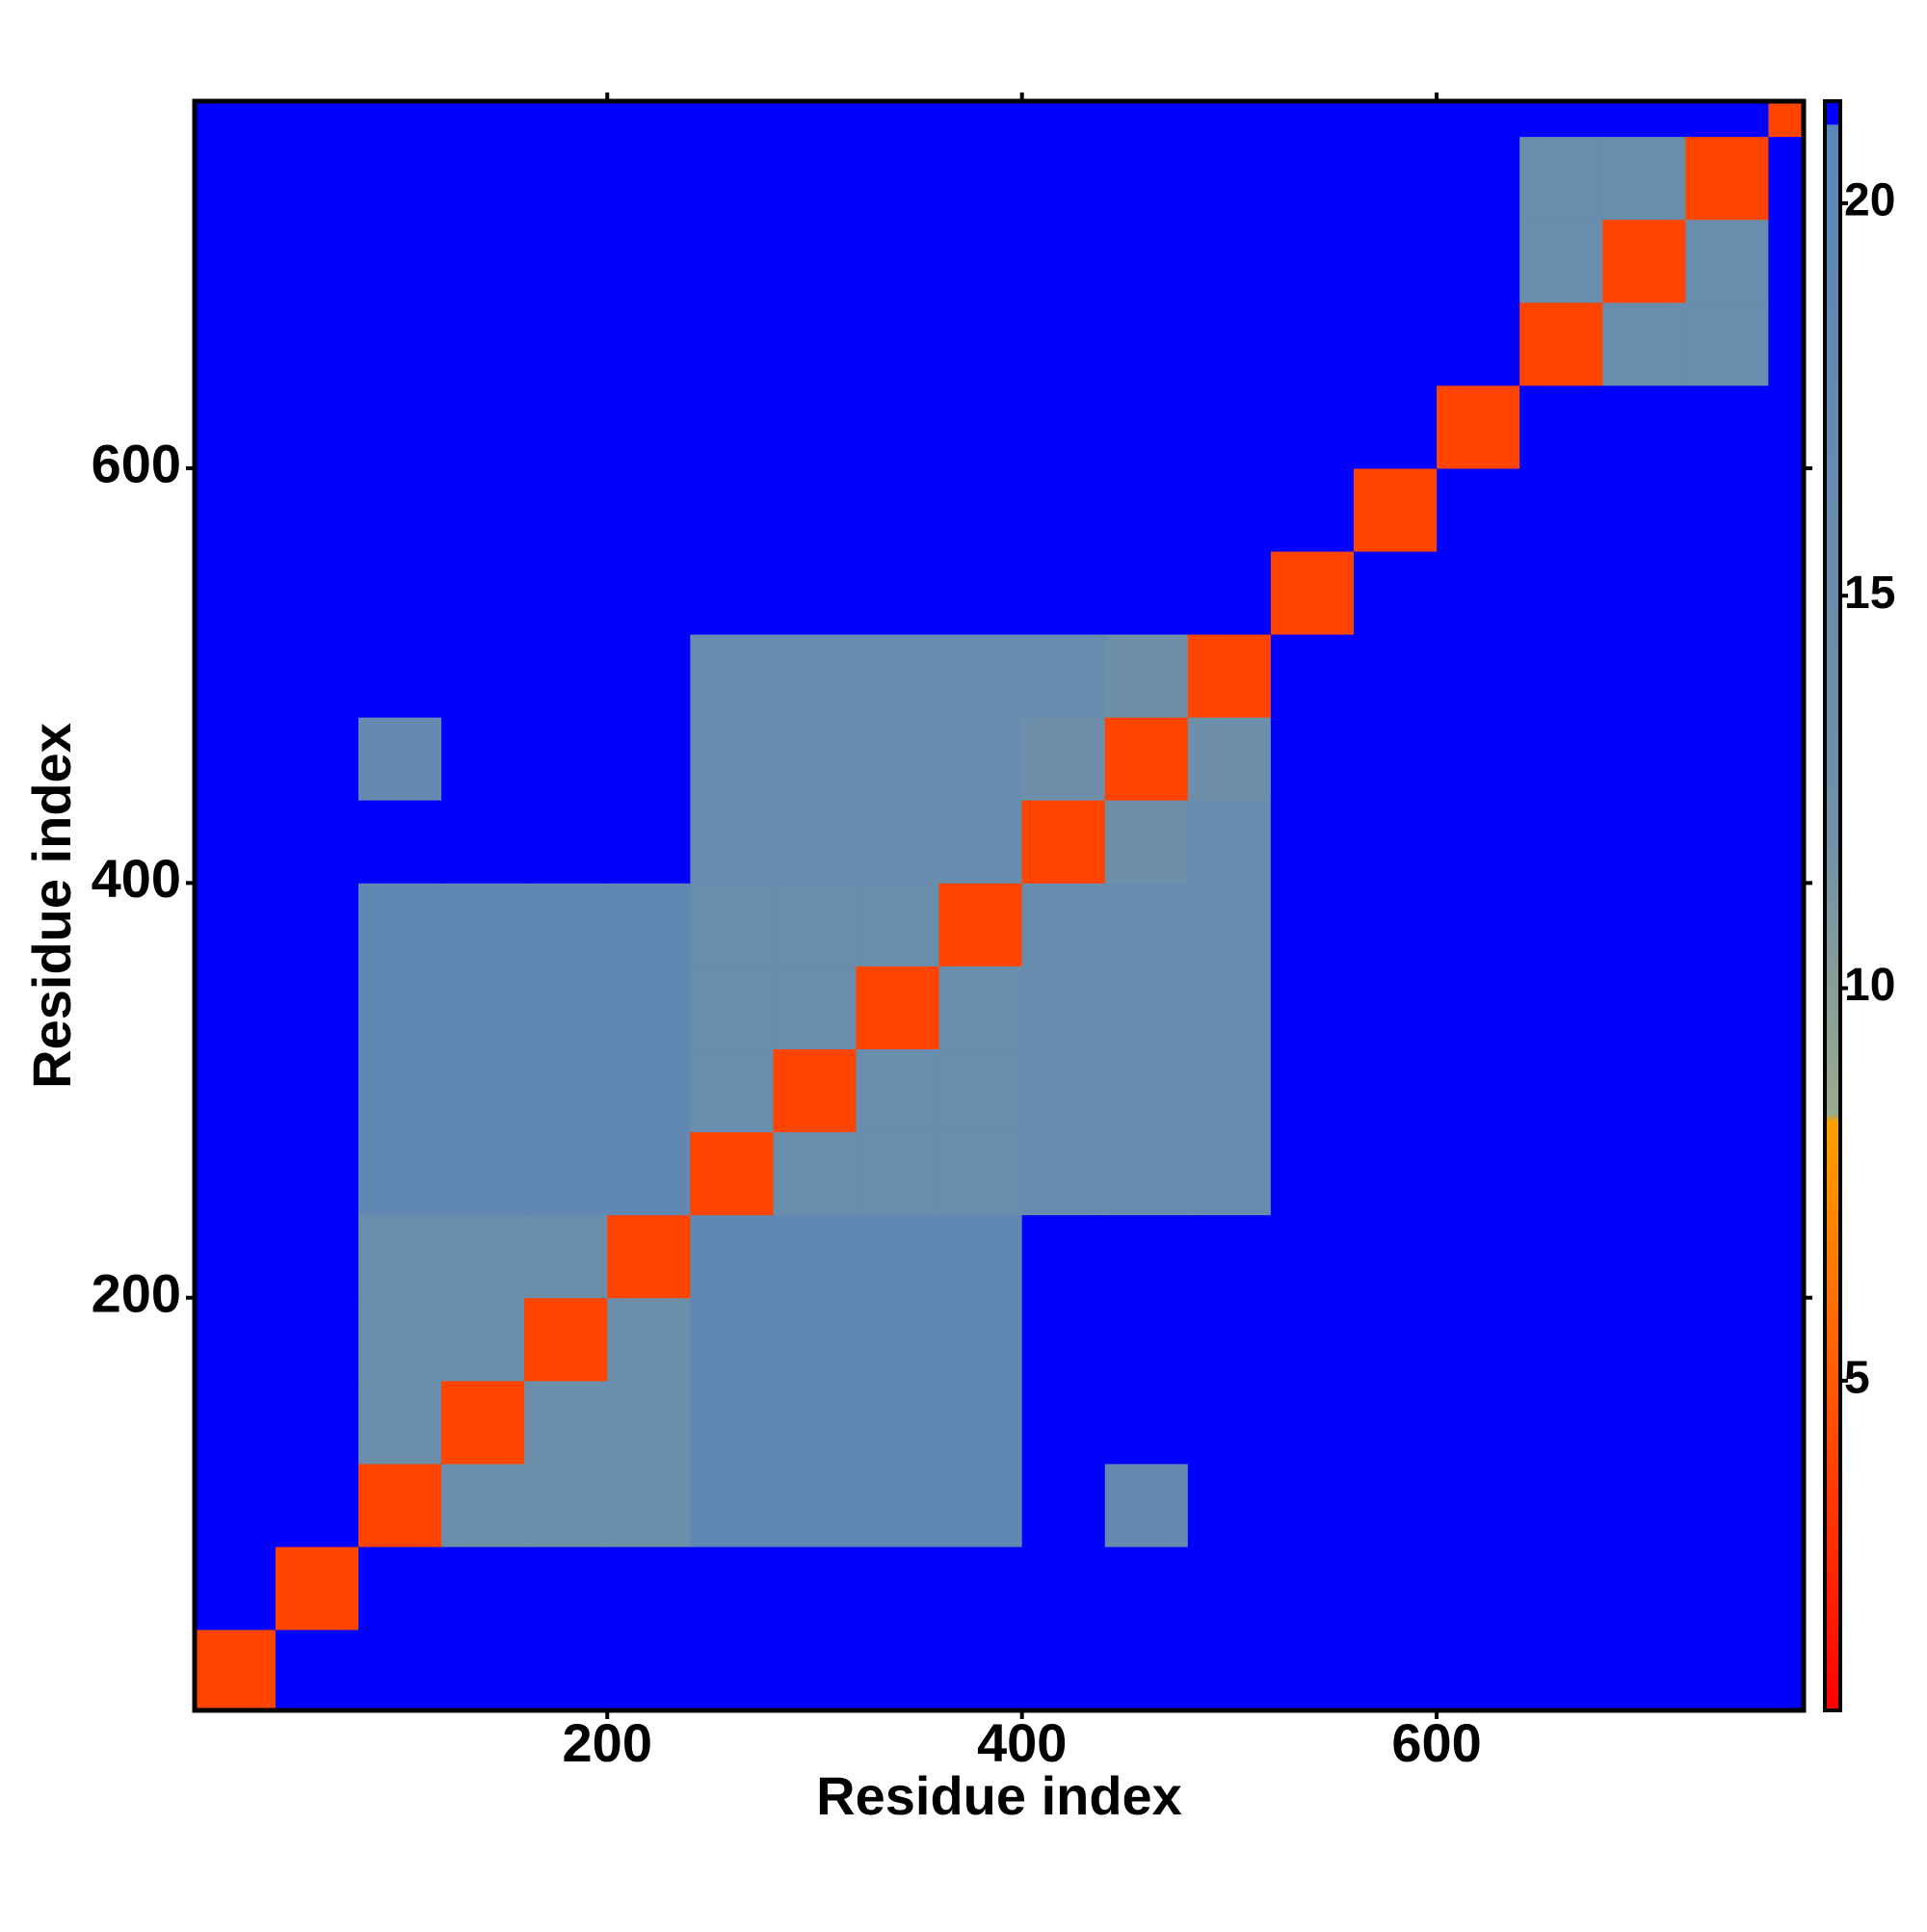  I want to click on y-tick-label: 400, so click(136, 878).